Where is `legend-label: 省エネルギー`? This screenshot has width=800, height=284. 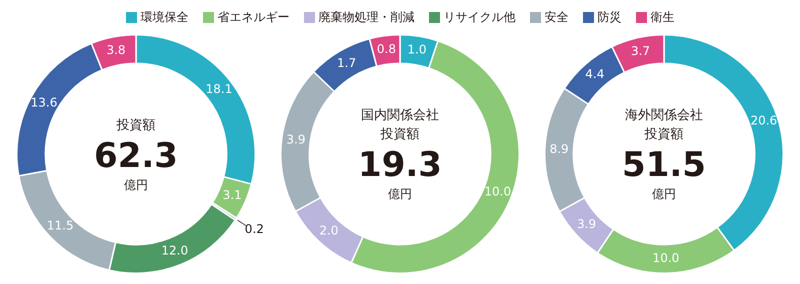
legend-label: 省エネルギー is located at coordinates (254, 17).